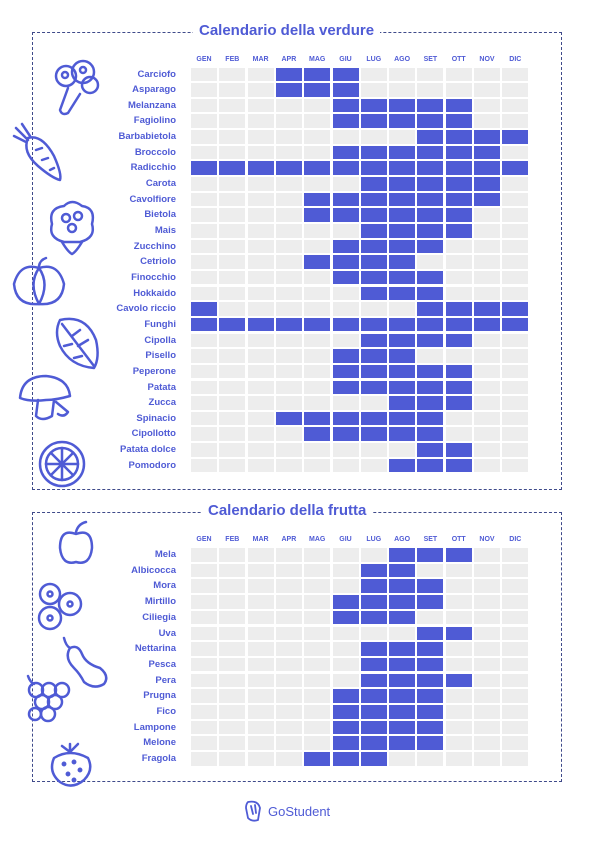 Image resolution: width=595 pixels, height=842 pixels. What do you see at coordinates (297, 403) in the screenshot?
I see `calendar-row: Zucca` at bounding box center [297, 403].